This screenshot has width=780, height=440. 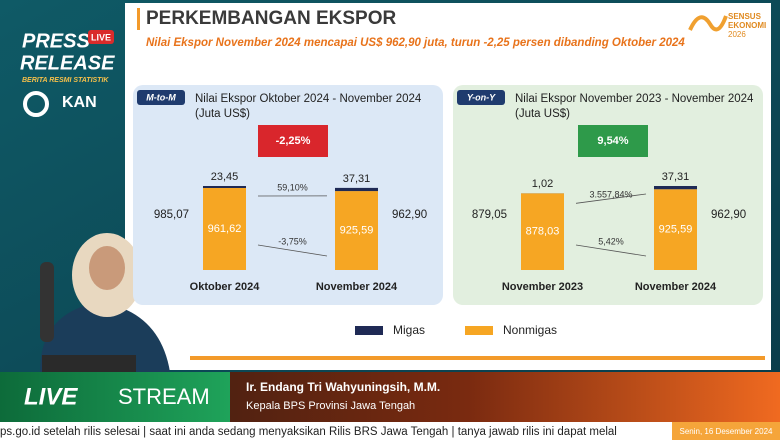 I want to click on live-badge, so click(x=101, y=37).